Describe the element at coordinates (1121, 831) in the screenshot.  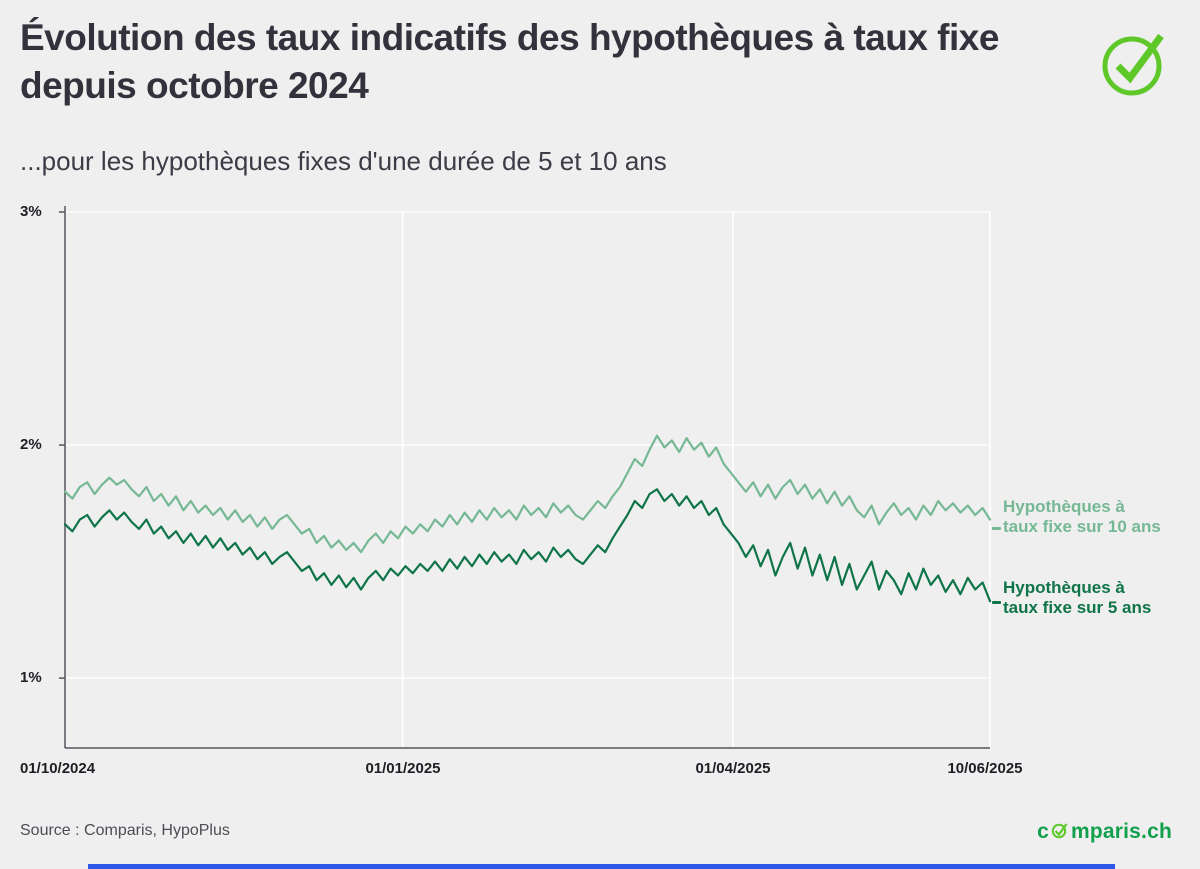
I see `logo-text-suffix: mparis.ch` at that location.